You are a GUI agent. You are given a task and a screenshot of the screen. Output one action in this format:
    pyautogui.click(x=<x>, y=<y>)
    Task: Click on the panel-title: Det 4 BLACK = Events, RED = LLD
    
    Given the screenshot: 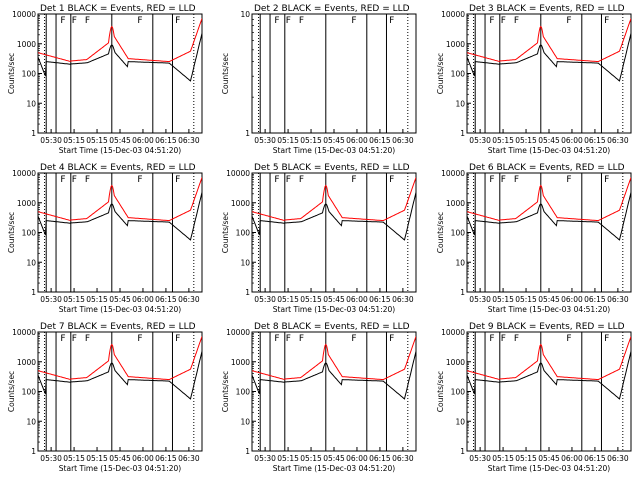 What is the action you would take?
    pyautogui.click(x=118, y=168)
    